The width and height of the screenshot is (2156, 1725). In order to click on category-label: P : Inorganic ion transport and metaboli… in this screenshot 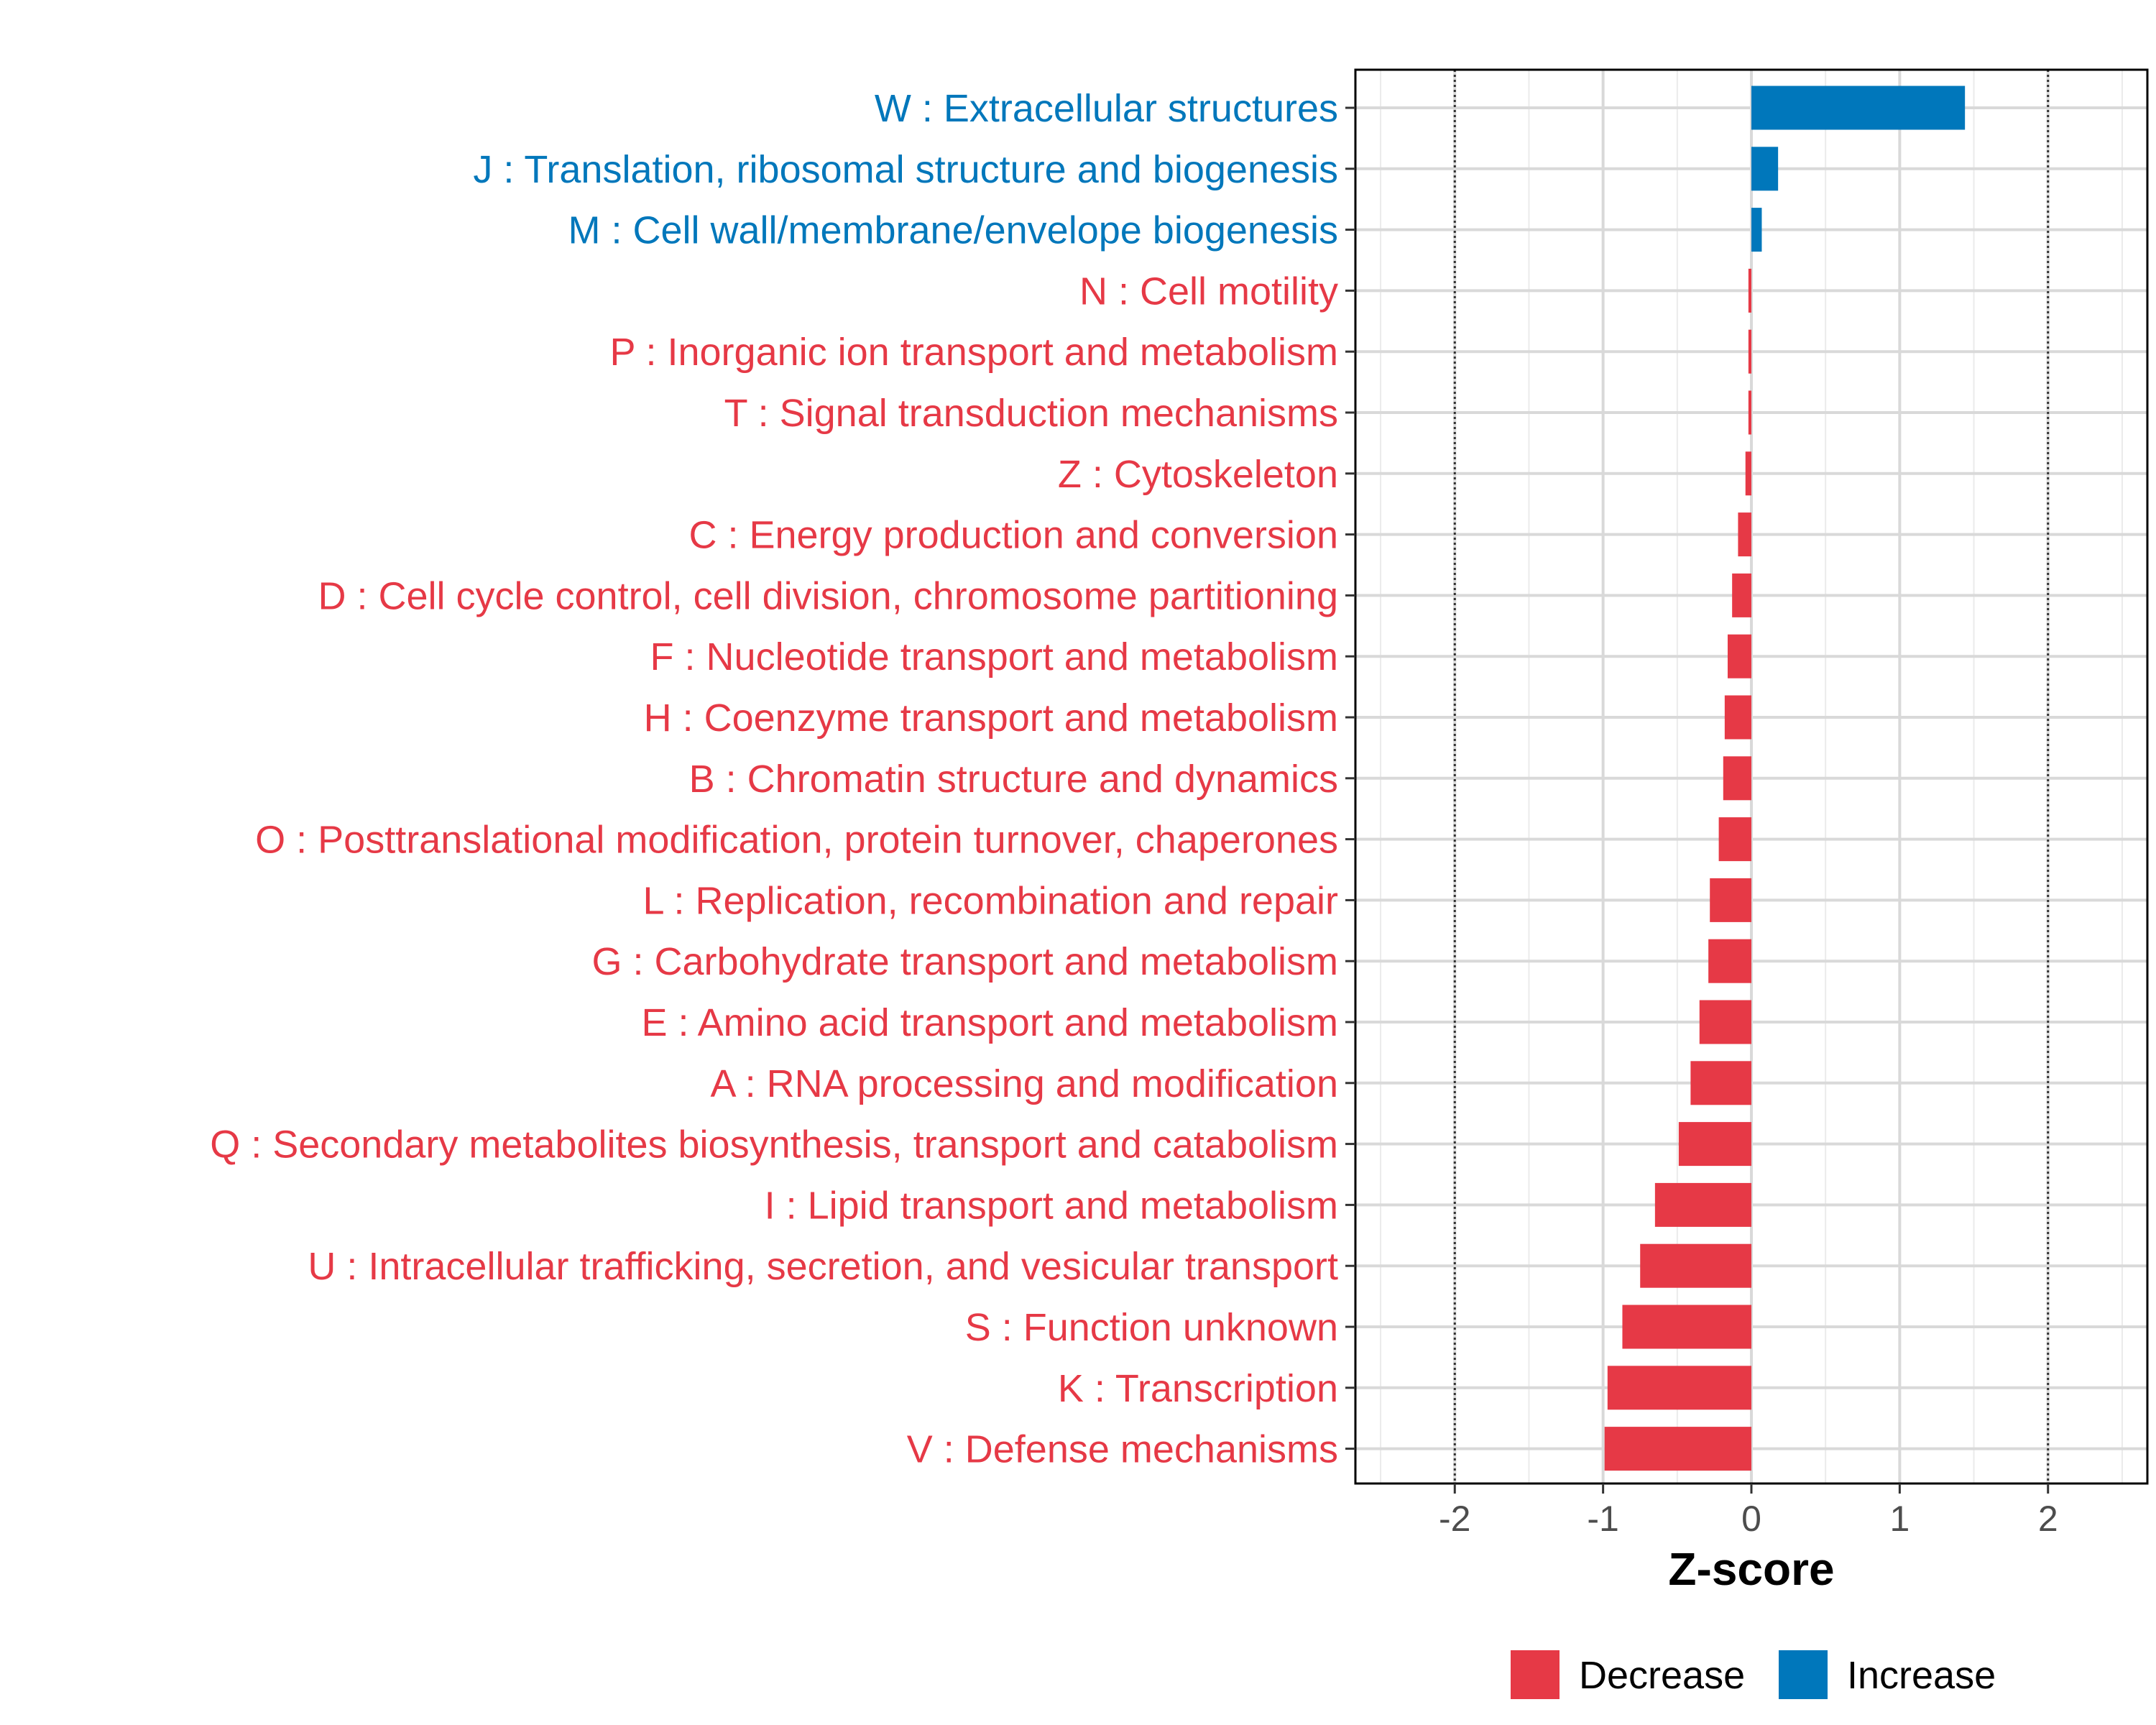, I will do `click(974, 352)`.